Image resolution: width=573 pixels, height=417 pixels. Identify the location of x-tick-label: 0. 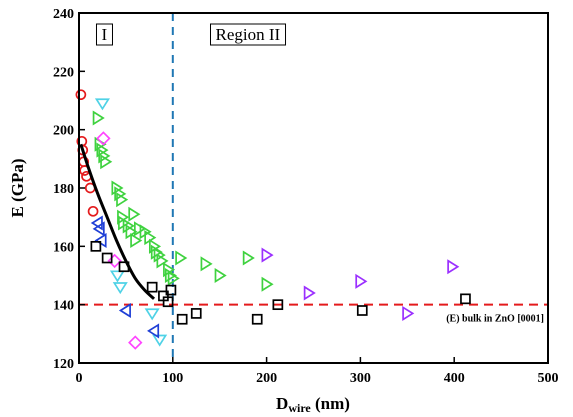
(79, 378).